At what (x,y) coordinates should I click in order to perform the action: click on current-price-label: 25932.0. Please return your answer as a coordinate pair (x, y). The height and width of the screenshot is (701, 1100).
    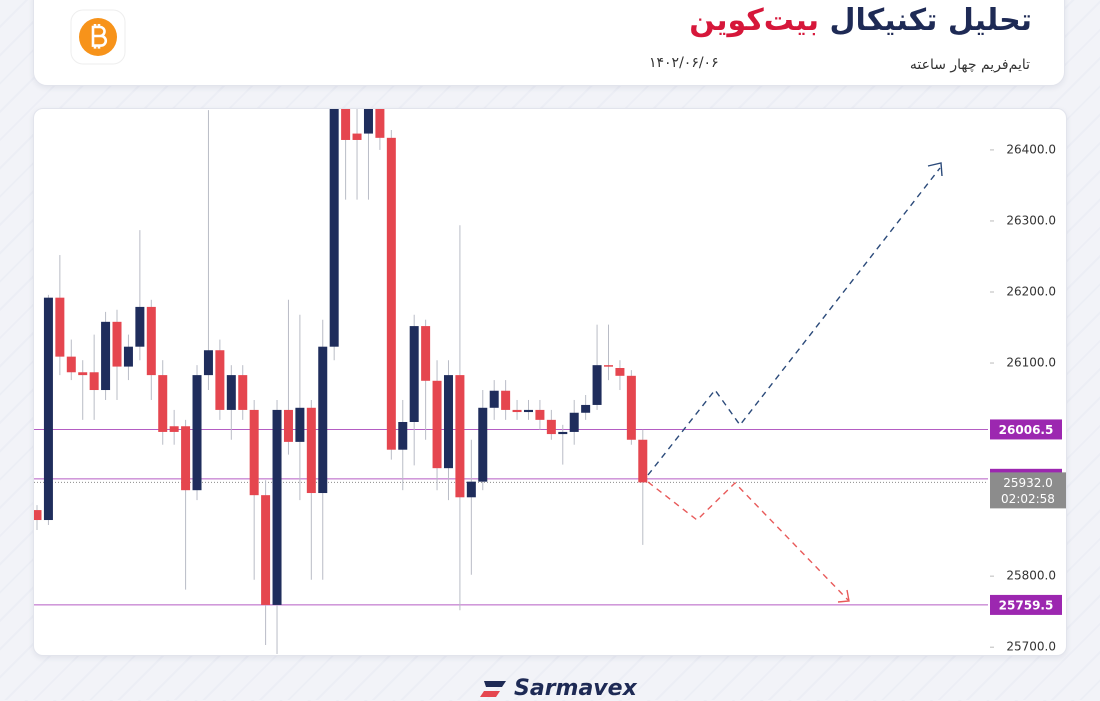
    Looking at the image, I should click on (1028, 483).